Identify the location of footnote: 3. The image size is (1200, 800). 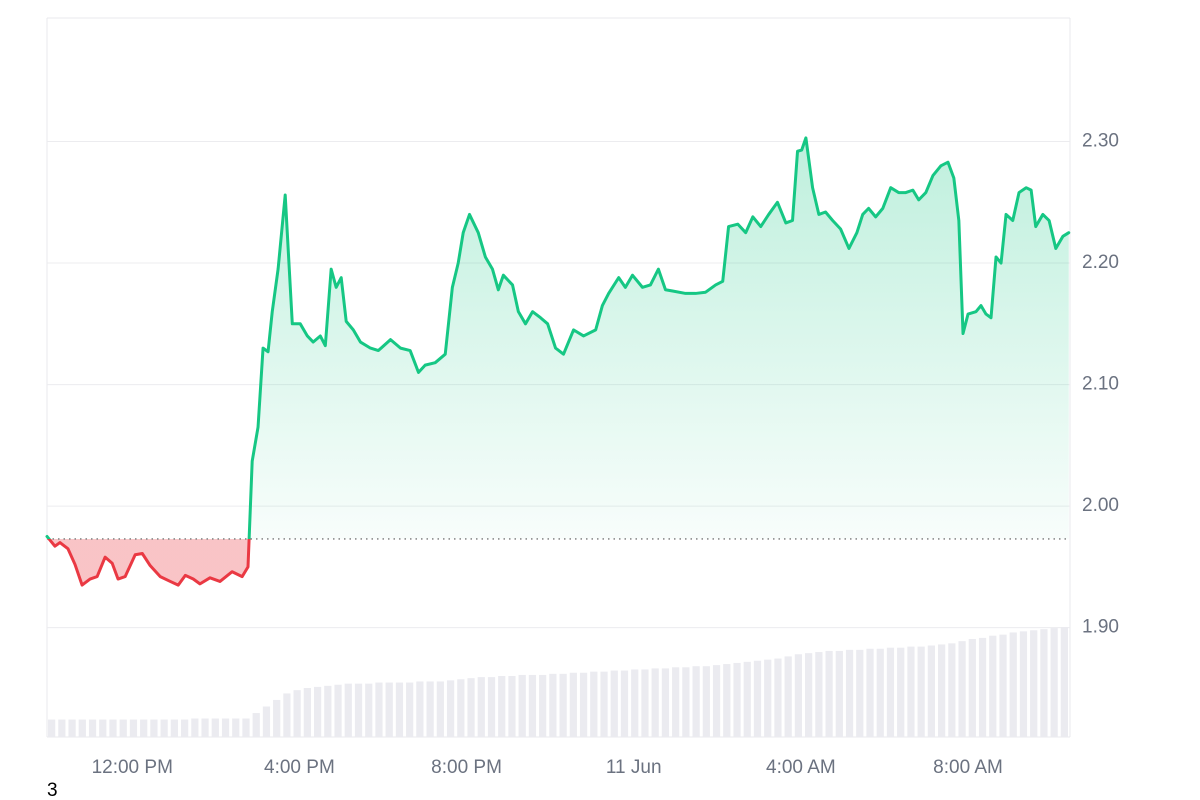
(52, 790).